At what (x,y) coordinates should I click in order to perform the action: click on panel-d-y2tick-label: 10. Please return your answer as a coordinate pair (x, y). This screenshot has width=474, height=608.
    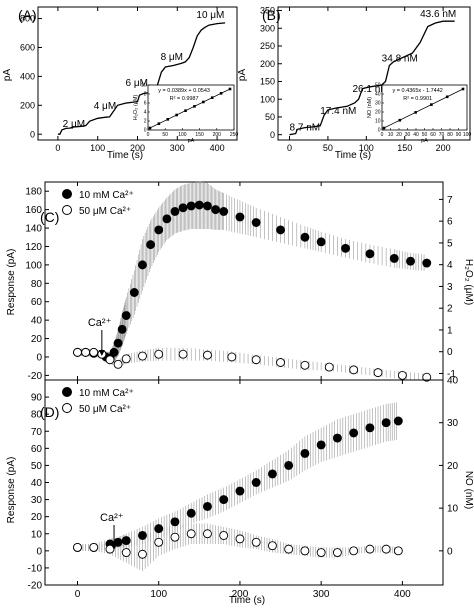
    Looking at the image, I should click on (453, 509).